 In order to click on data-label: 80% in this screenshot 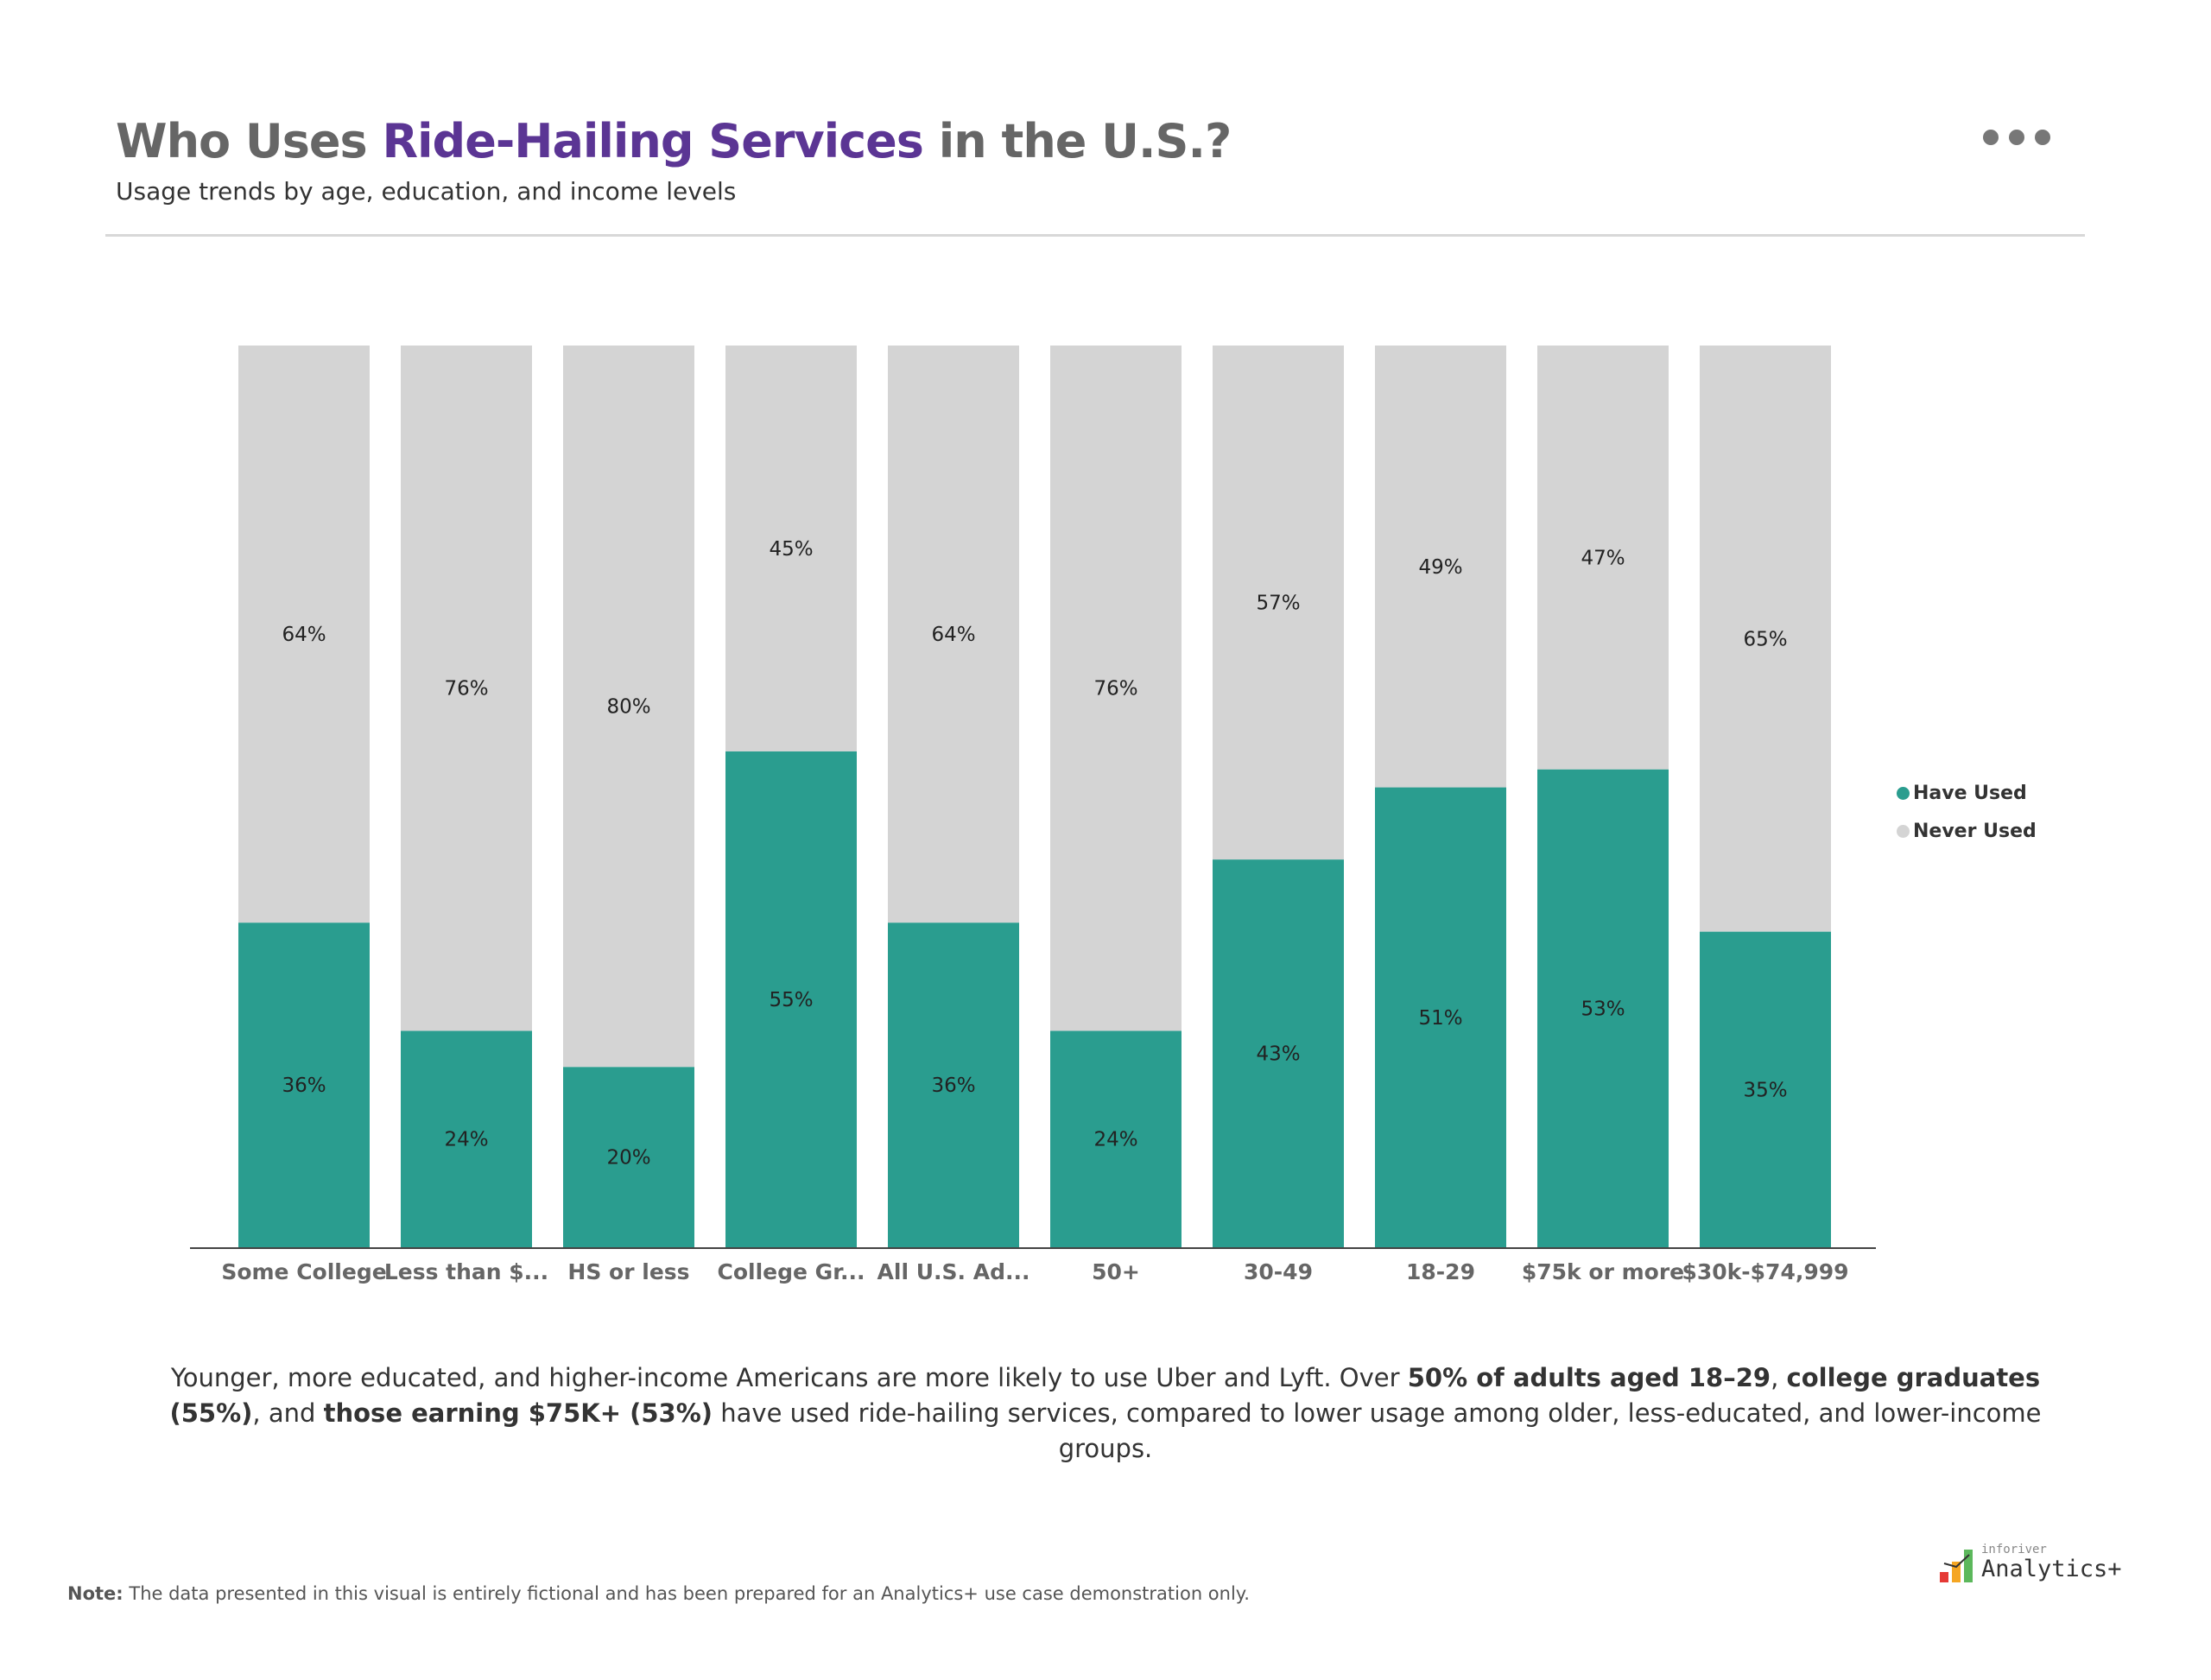, I will do `click(628, 707)`.